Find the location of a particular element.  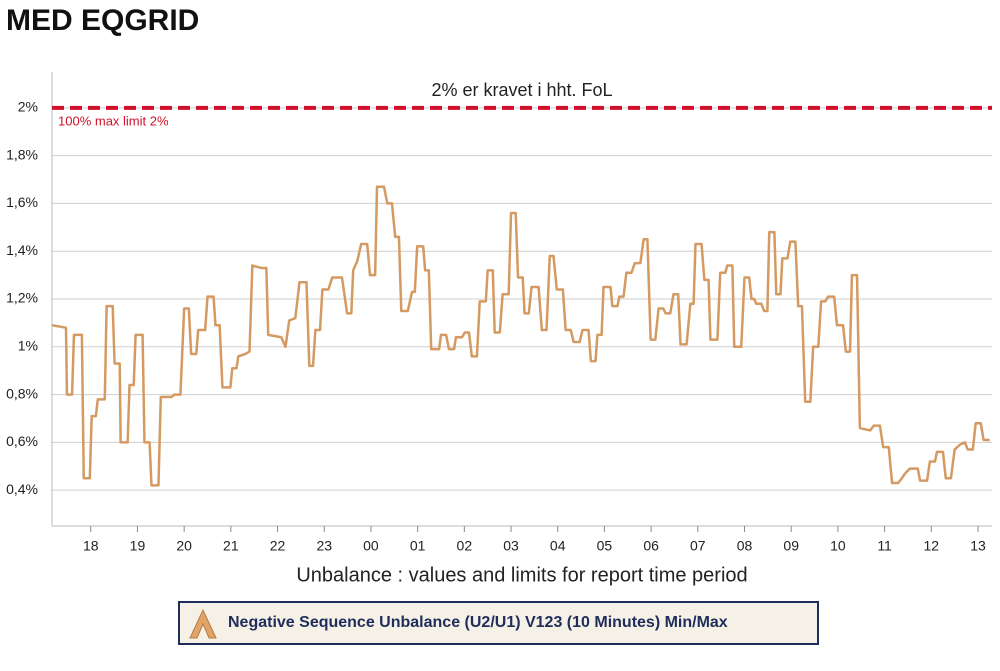

x-tick-label: 13 is located at coordinates (978, 546).